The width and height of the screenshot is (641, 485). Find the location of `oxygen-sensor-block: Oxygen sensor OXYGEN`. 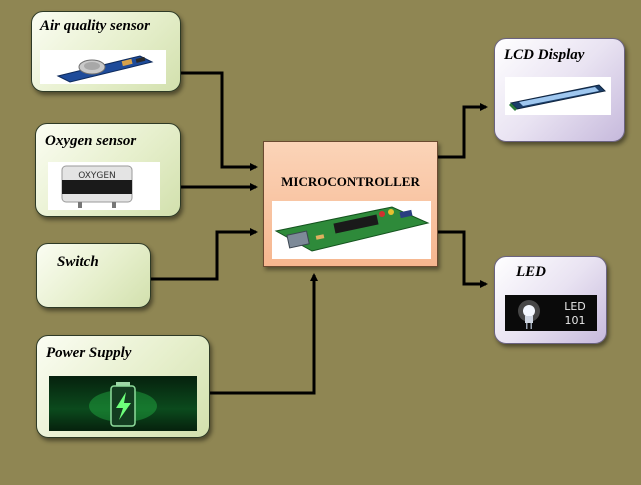

oxygen-sensor-block: Oxygen sensor OXYGEN is located at coordinates (108, 170).